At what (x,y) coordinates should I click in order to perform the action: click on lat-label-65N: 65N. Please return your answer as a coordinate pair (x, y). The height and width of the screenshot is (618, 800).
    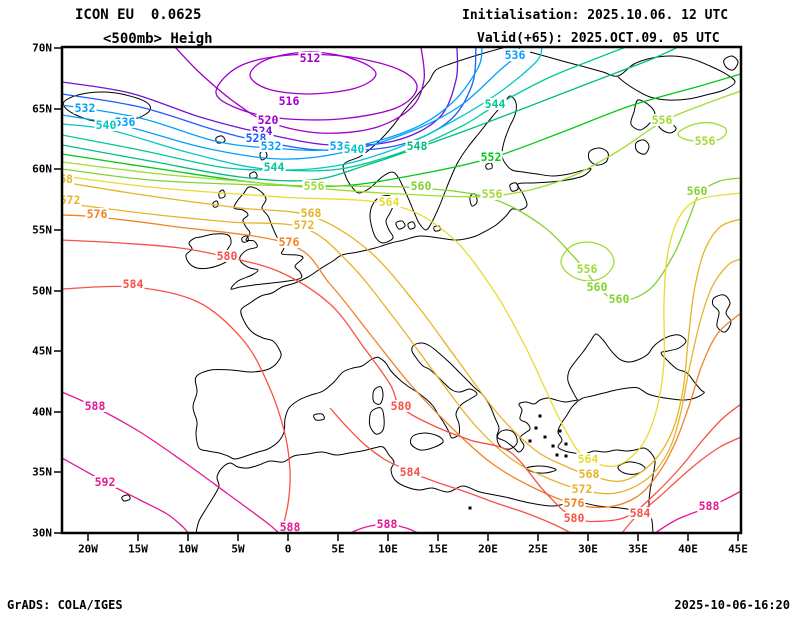
    Looking at the image, I should click on (42, 109).